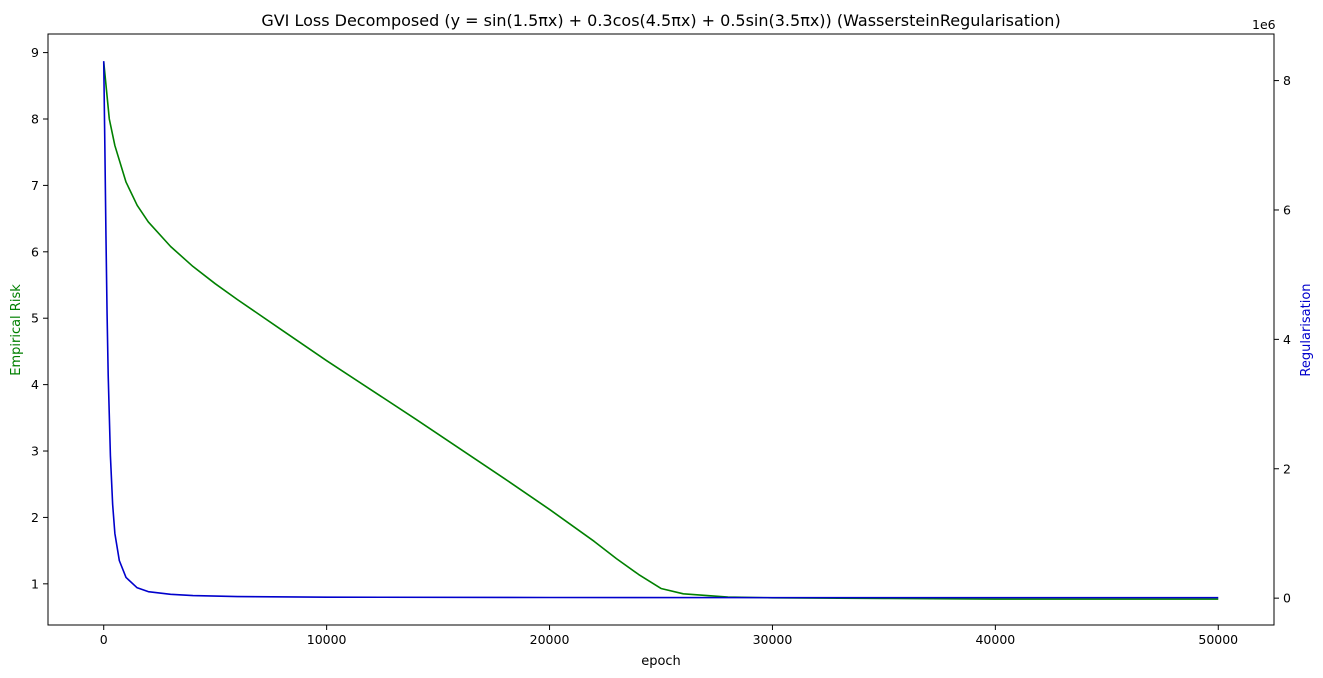 The width and height of the screenshot is (1323, 678). I want to click on x-tick-label: 10000, so click(327, 639).